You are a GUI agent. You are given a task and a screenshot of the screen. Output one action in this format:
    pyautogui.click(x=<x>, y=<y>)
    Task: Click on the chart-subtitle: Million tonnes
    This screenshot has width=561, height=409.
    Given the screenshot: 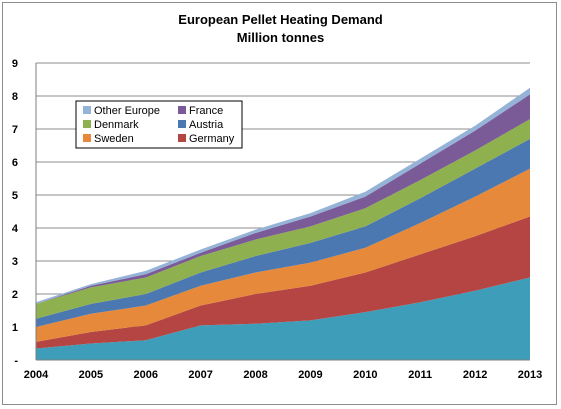 What is the action you would take?
    pyautogui.click(x=280, y=37)
    